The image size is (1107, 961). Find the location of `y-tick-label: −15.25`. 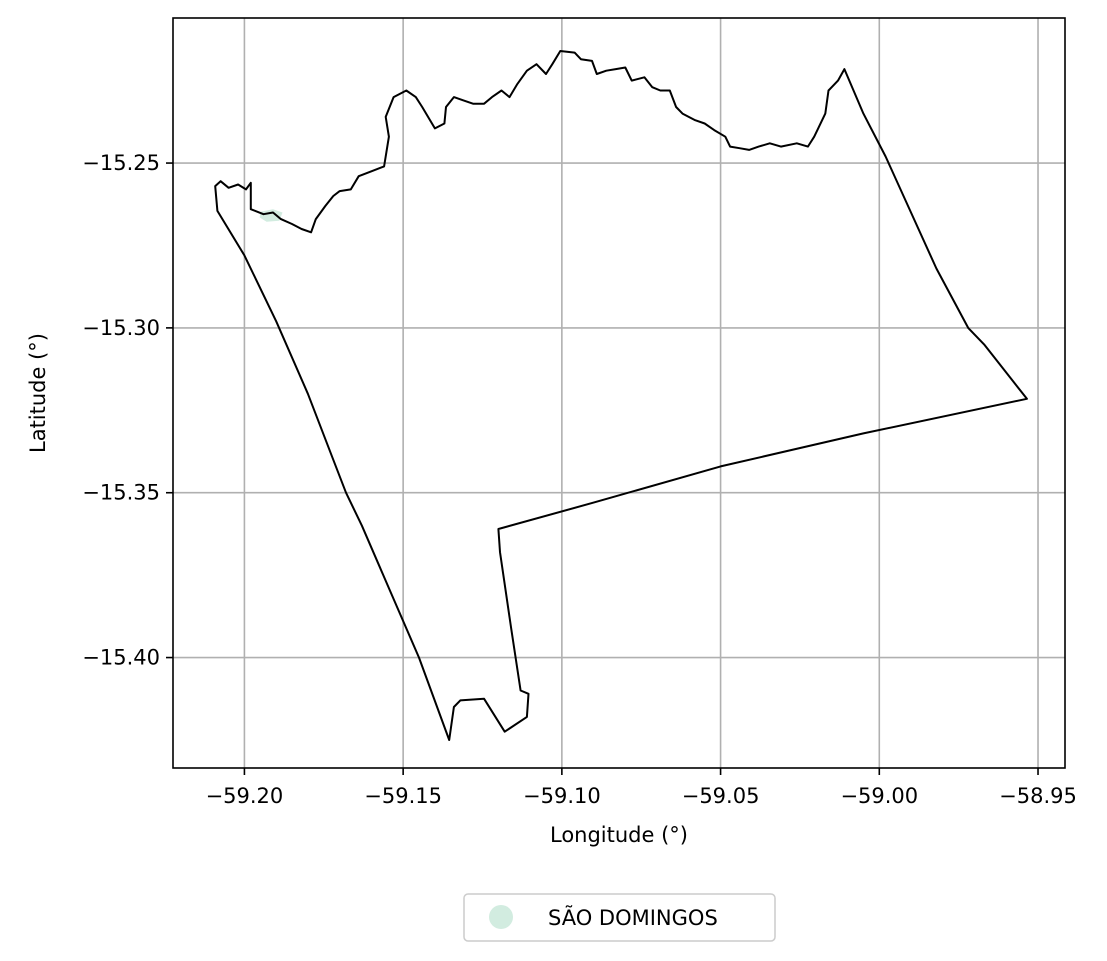

y-tick-label: −15.25 is located at coordinates (121, 163).